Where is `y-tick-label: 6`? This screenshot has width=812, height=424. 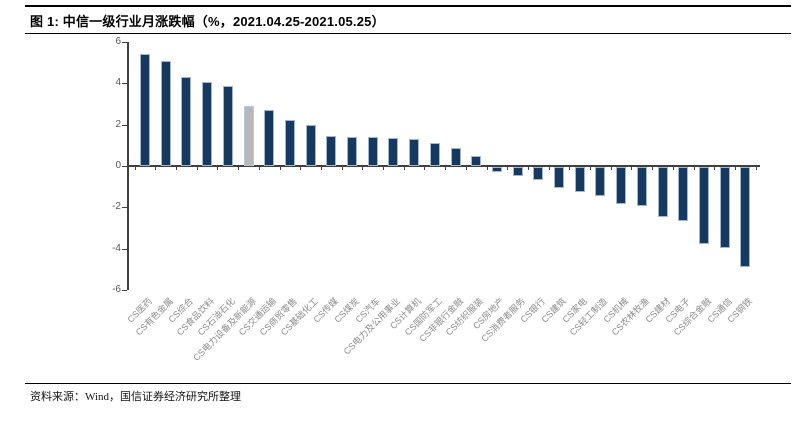 y-tick-label: 6 is located at coordinates (118, 41).